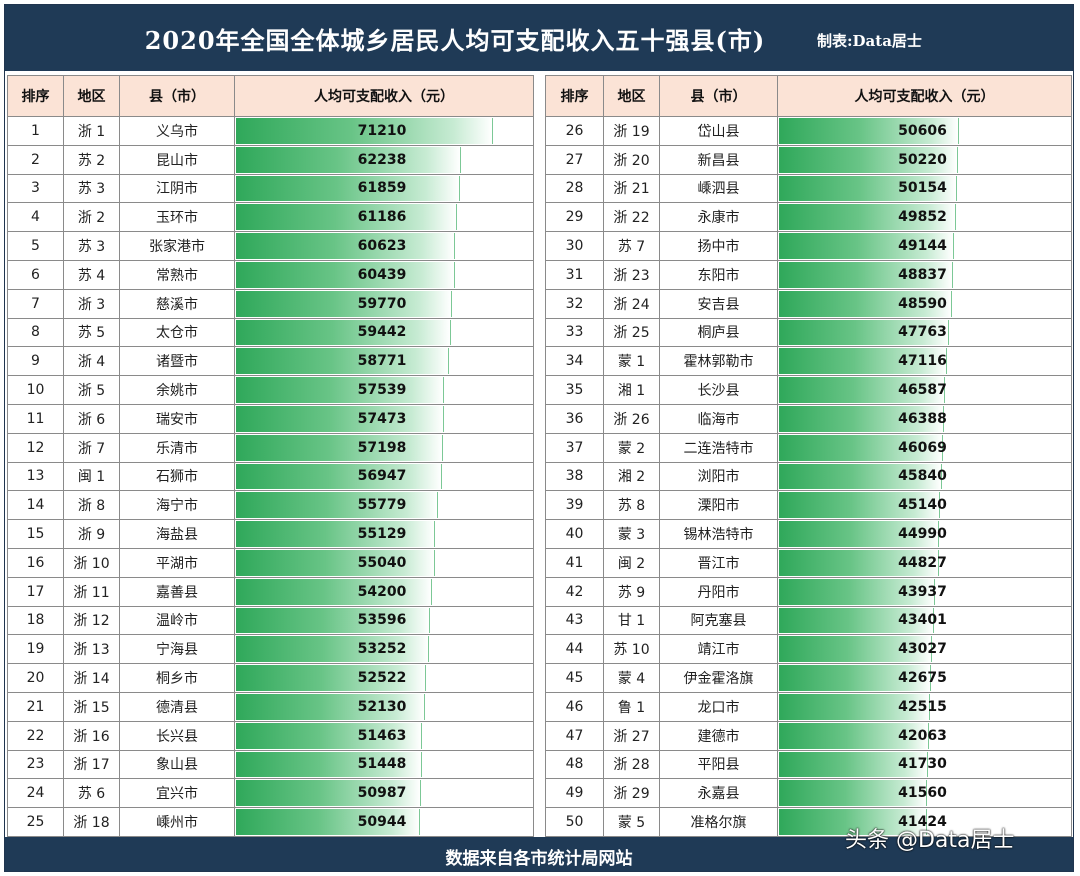 The width and height of the screenshot is (1080, 876). Describe the element at coordinates (718, 361) in the screenshot. I see `county-cell: 霍林郭勒市` at that location.